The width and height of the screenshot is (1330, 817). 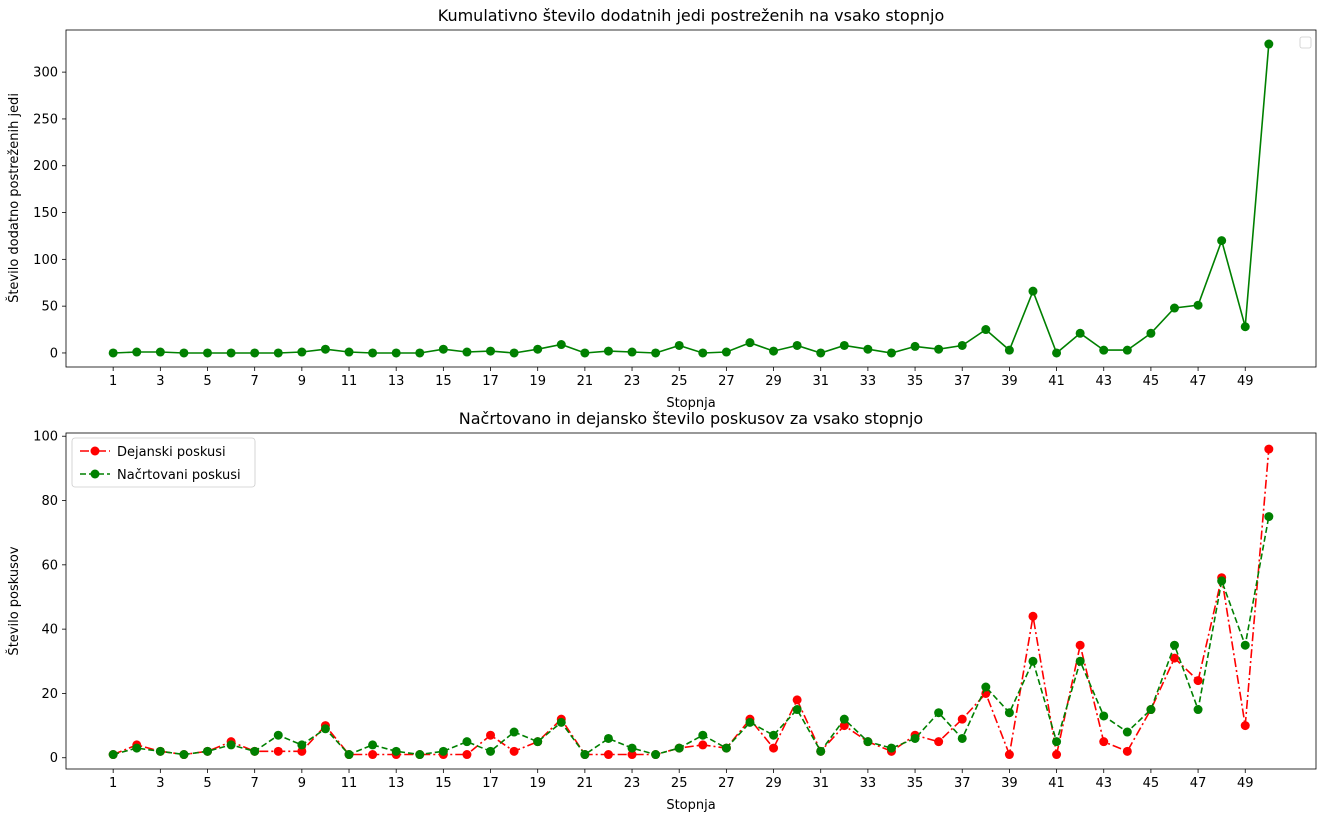 I want to click on y-tick-label: 250, so click(x=45, y=119).